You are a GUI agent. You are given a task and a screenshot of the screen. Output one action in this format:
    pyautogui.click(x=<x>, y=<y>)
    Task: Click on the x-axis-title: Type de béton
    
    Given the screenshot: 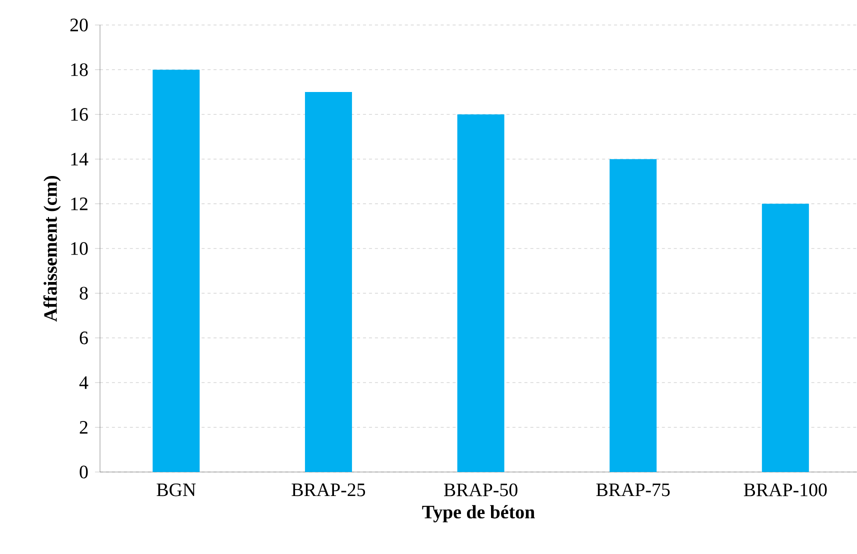 What is the action you would take?
    pyautogui.click(x=478, y=513)
    